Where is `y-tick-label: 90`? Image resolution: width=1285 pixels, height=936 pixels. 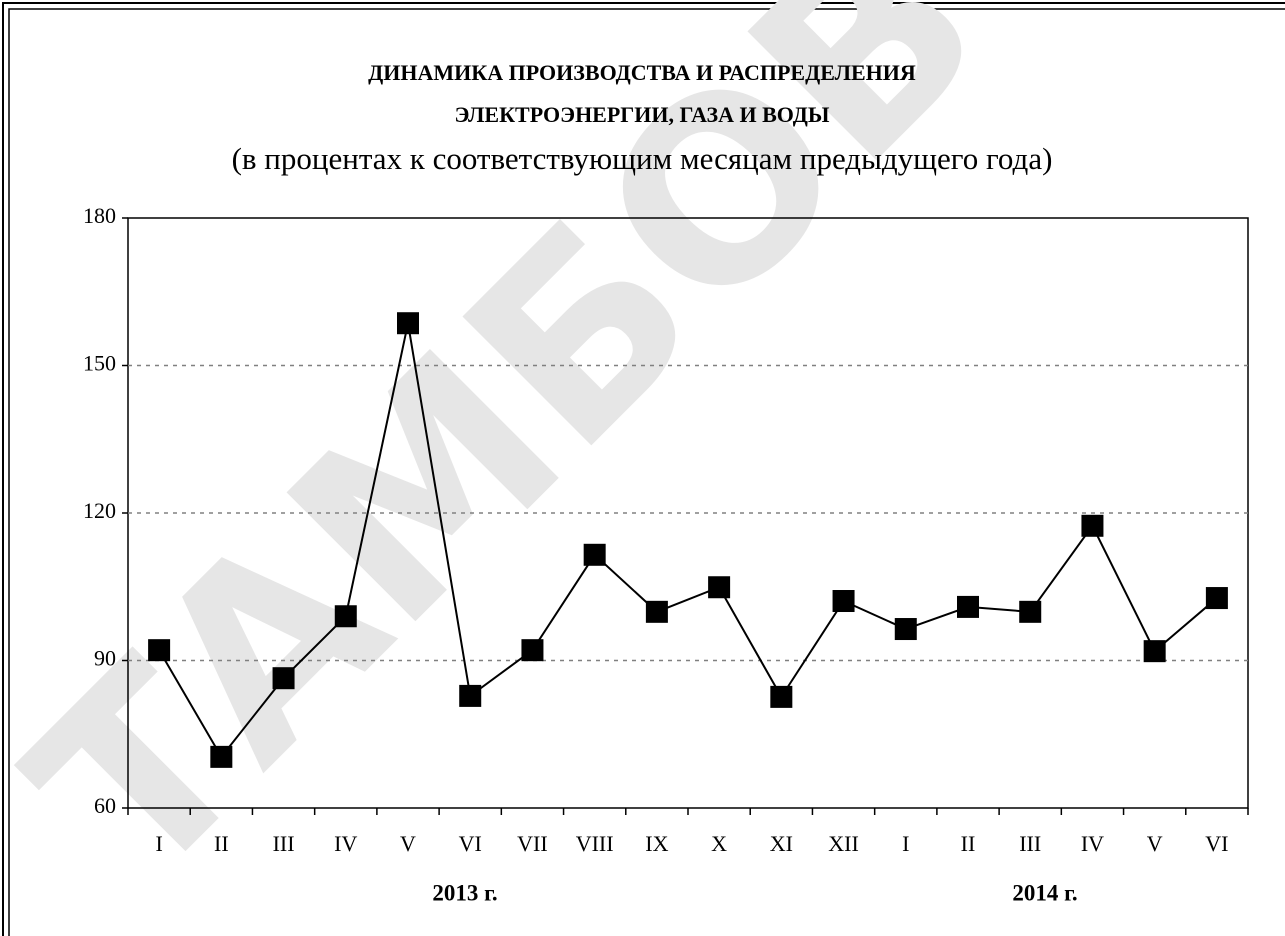
y-tick-label: 90 is located at coordinates (105, 658).